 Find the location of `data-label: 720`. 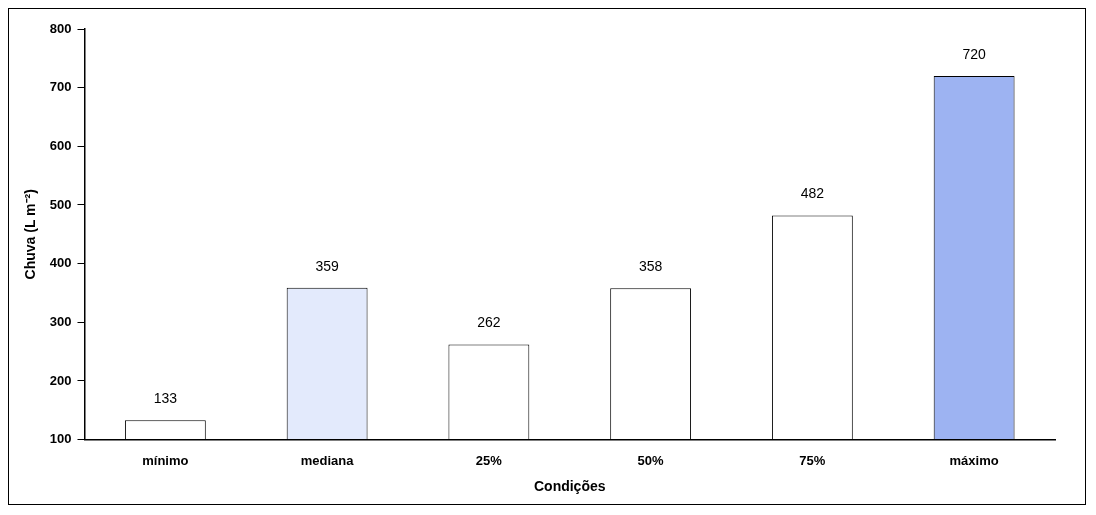

data-label: 720 is located at coordinates (974, 53).